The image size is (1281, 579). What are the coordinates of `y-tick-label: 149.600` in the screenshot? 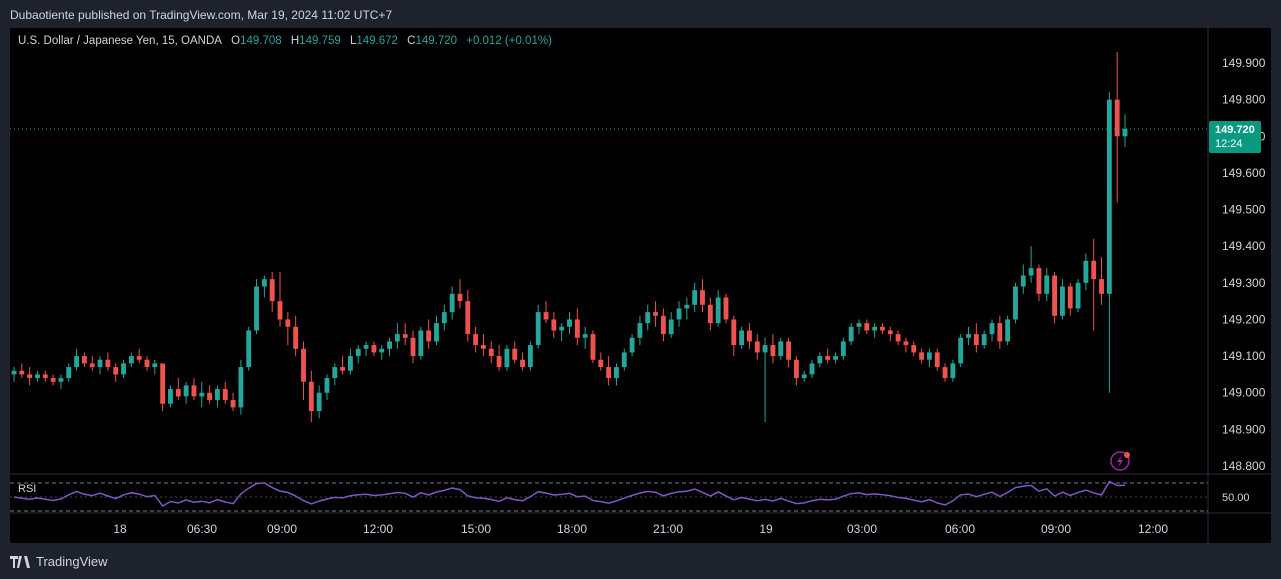 It's located at (1244, 173).